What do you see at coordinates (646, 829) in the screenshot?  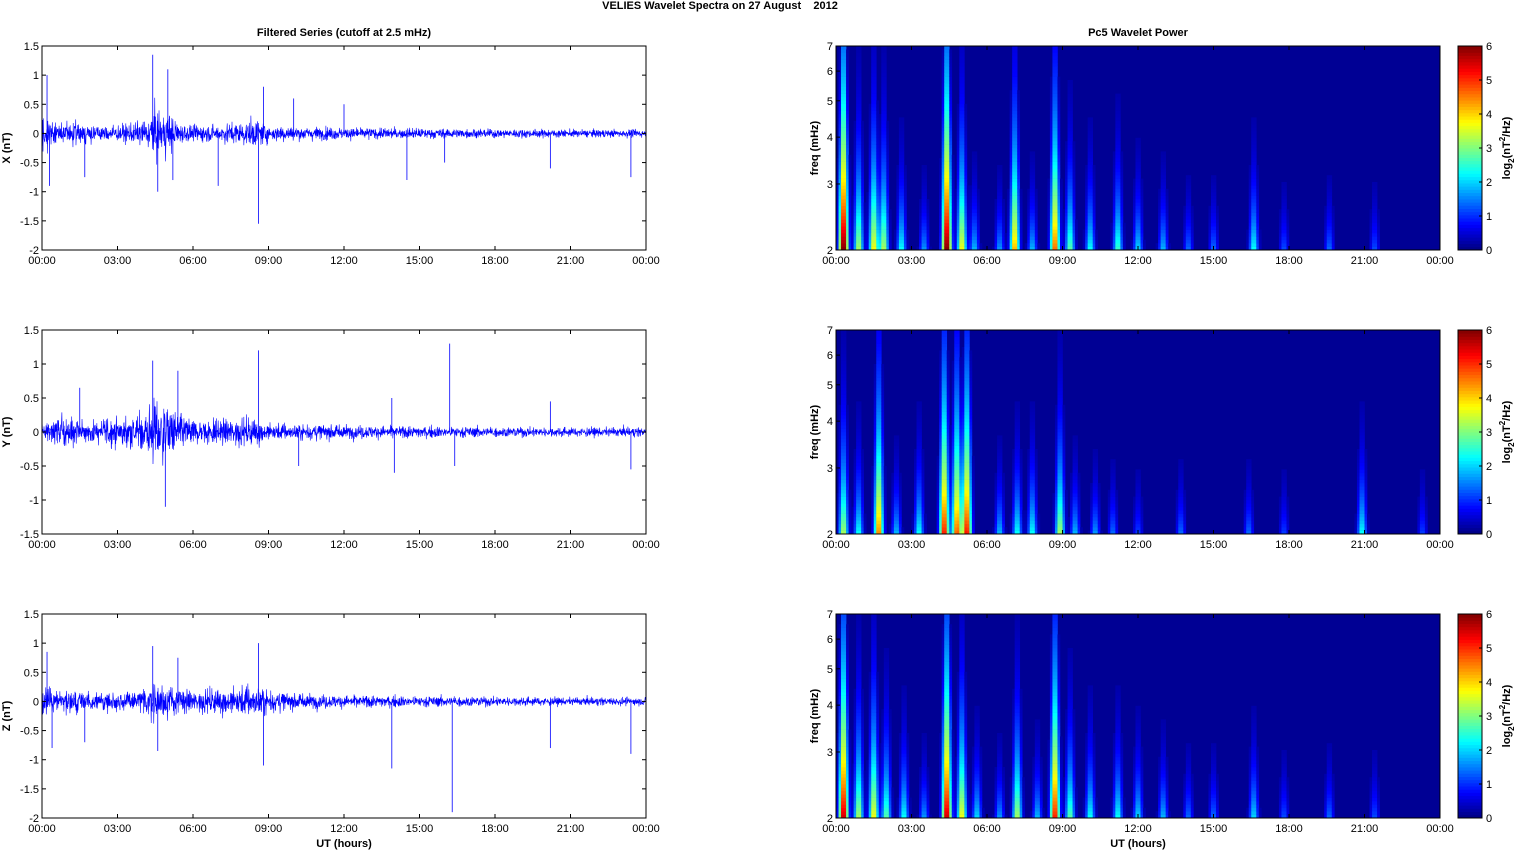 I see `x-tick-label: 00:00` at bounding box center [646, 829].